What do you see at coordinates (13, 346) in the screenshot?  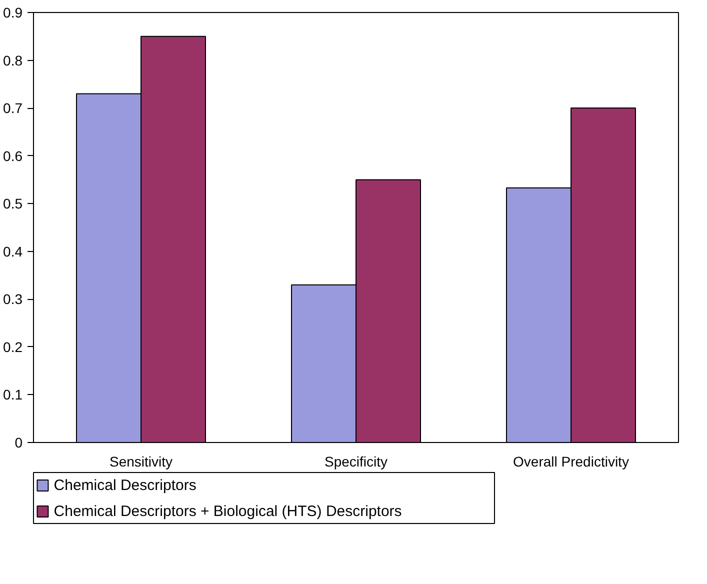 I see `y-tick-label: 0.2` at bounding box center [13, 346].